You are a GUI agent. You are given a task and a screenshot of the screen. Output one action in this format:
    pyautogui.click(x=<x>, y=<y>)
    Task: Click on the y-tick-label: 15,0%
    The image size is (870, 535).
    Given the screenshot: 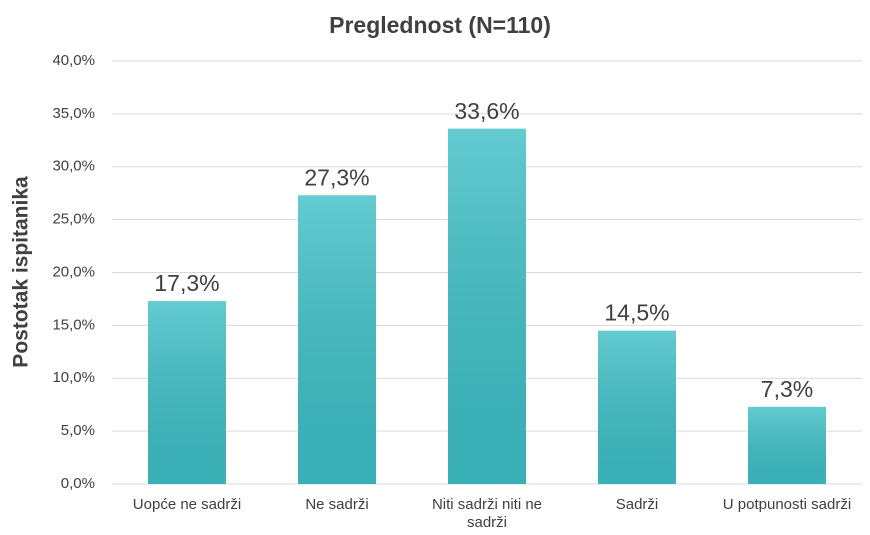 What is the action you would take?
    pyautogui.click(x=73, y=324)
    